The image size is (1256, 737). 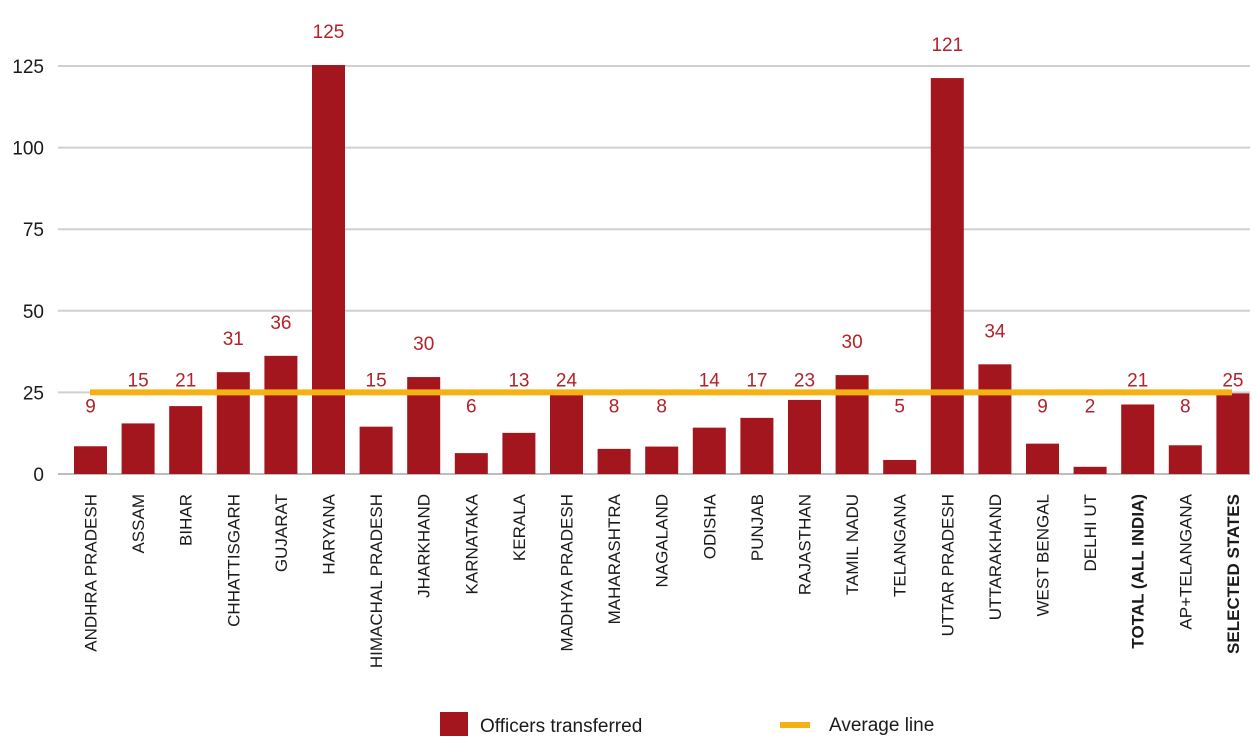 I want to click on category-label: TELANGANA, so click(x=900, y=545).